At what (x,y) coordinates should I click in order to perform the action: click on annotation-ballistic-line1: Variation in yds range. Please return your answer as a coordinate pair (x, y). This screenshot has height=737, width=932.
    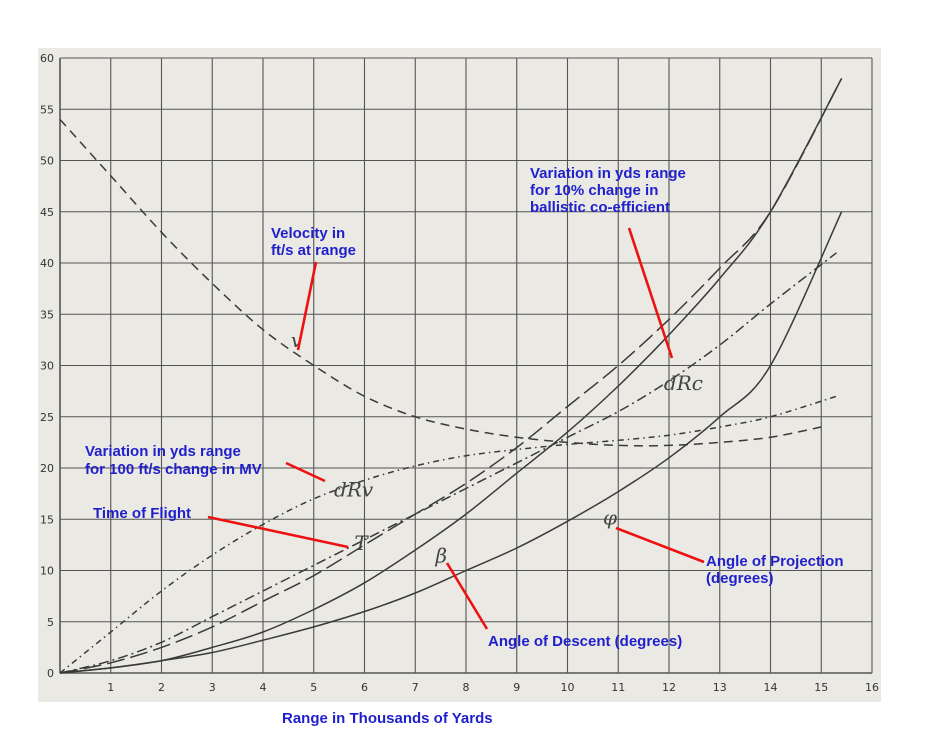
    Looking at the image, I should click on (608, 173).